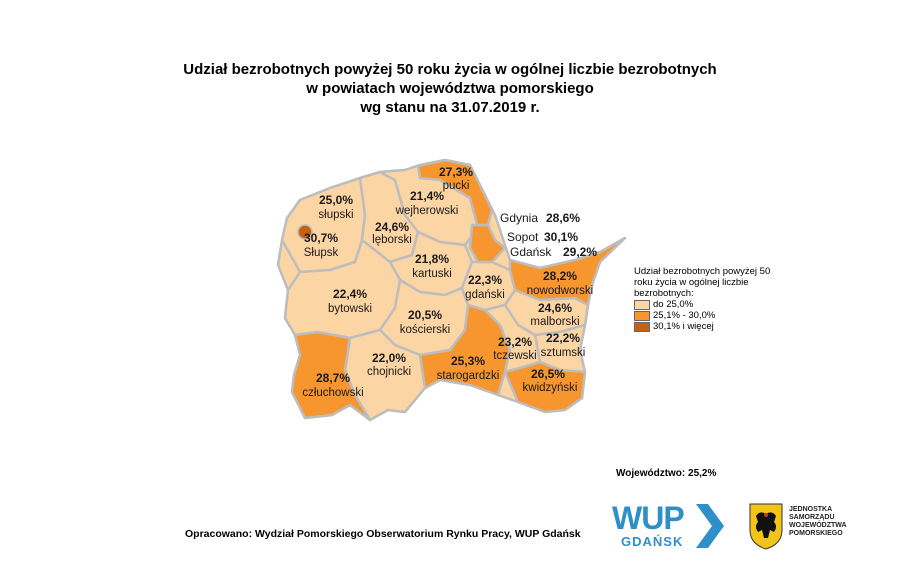 This screenshot has width=903, height=582. What do you see at coordinates (305, 232) in the screenshot?
I see `district-slupsk-city` at bounding box center [305, 232].